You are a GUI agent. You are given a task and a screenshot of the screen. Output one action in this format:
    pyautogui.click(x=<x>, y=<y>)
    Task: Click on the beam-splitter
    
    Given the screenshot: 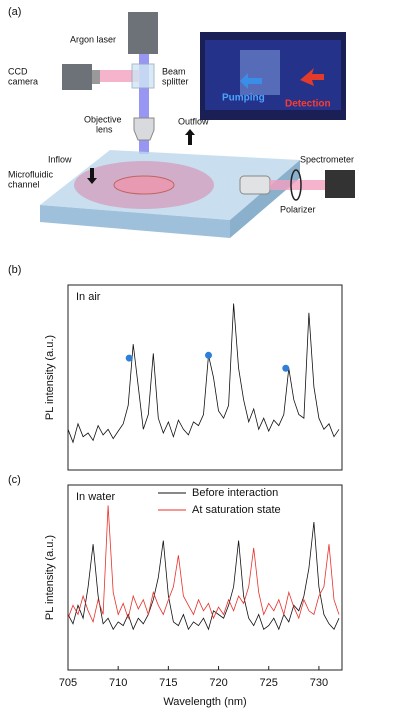 What is the action you would take?
    pyautogui.click(x=143, y=76)
    